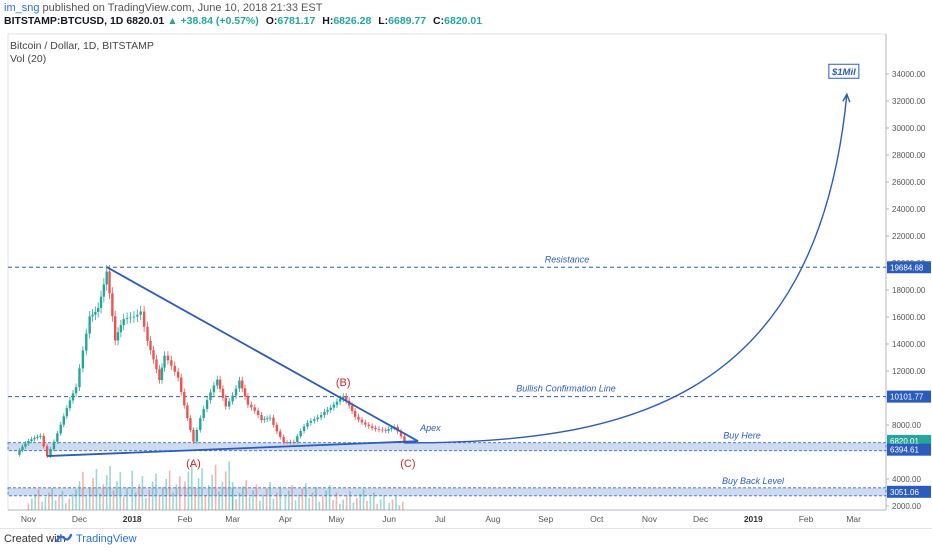 The image size is (932, 551). I want to click on x-tick-label: Apr, so click(285, 519).